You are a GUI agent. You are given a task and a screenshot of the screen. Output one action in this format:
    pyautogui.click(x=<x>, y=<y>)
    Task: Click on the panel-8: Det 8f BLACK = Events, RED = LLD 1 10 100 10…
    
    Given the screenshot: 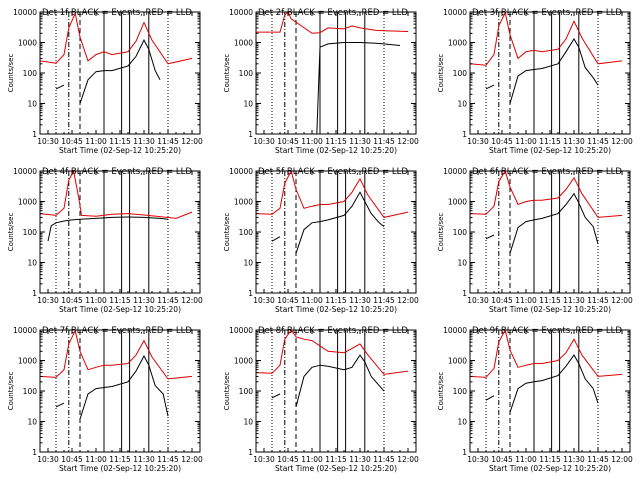 What is the action you would take?
    pyautogui.click(x=321, y=399)
    